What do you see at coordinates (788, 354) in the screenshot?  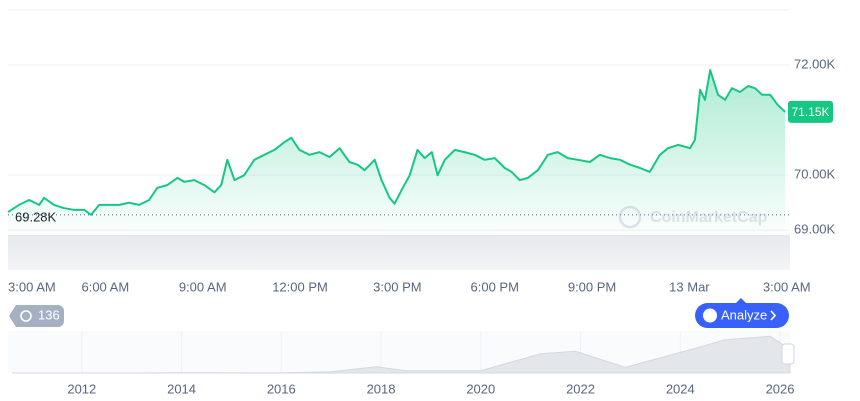 I see `navigator-handle` at bounding box center [788, 354].